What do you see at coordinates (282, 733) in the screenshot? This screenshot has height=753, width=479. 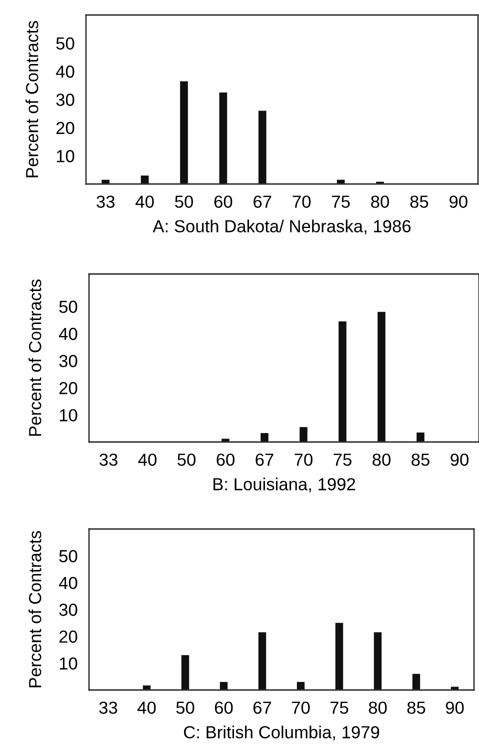 I see `x-axis-title: C: British Columbia, 1979` at bounding box center [282, 733].